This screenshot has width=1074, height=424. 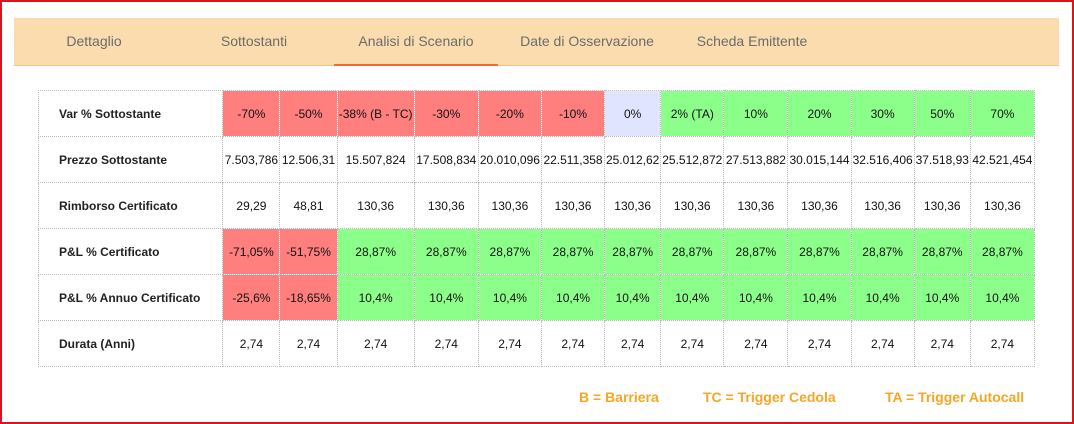 What do you see at coordinates (692, 159) in the screenshot?
I see `table-cell: 25.512,872` at bounding box center [692, 159].